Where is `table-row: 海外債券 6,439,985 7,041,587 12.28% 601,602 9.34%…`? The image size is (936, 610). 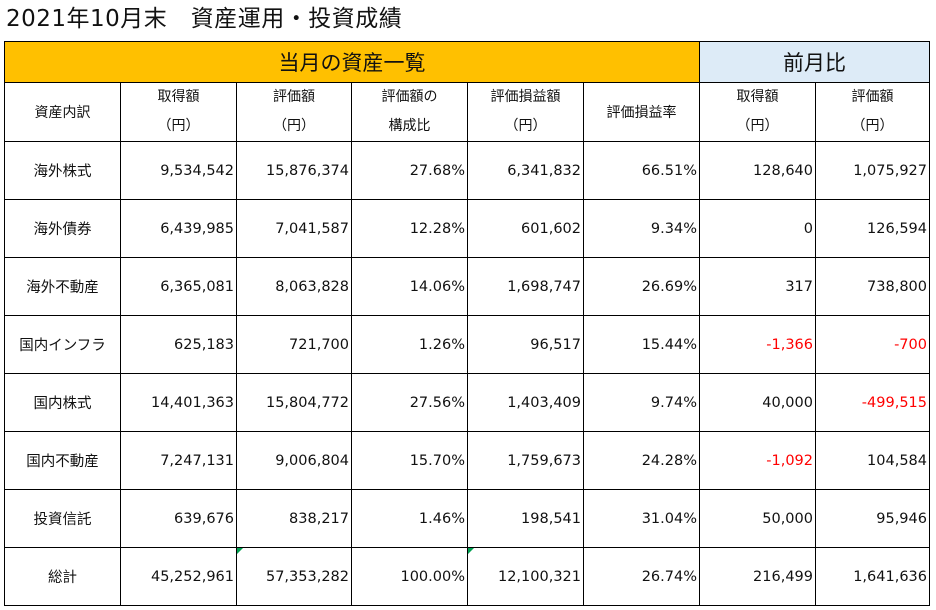
table-row: 海外債券 6,439,985 7,041,587 12.28% 601,602 9.34%… is located at coordinates (467, 228).